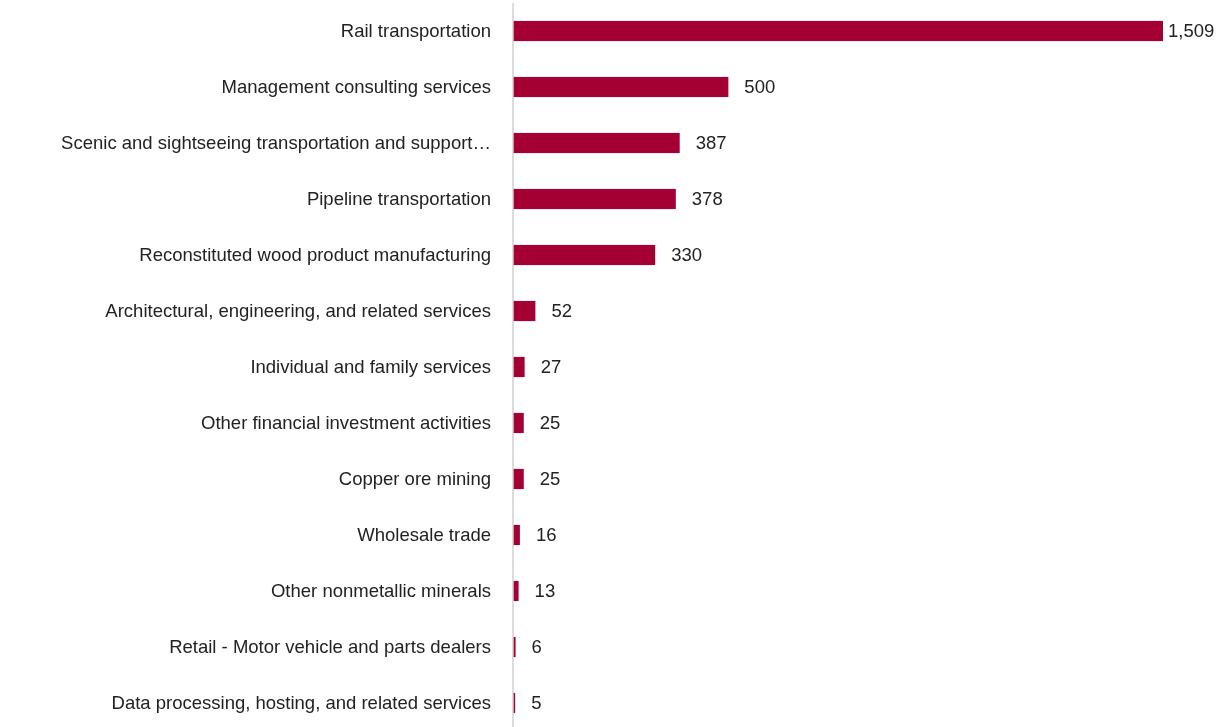 This screenshot has width=1225, height=727. Describe the element at coordinates (536, 703) in the screenshot. I see `data-label: 5` at that location.